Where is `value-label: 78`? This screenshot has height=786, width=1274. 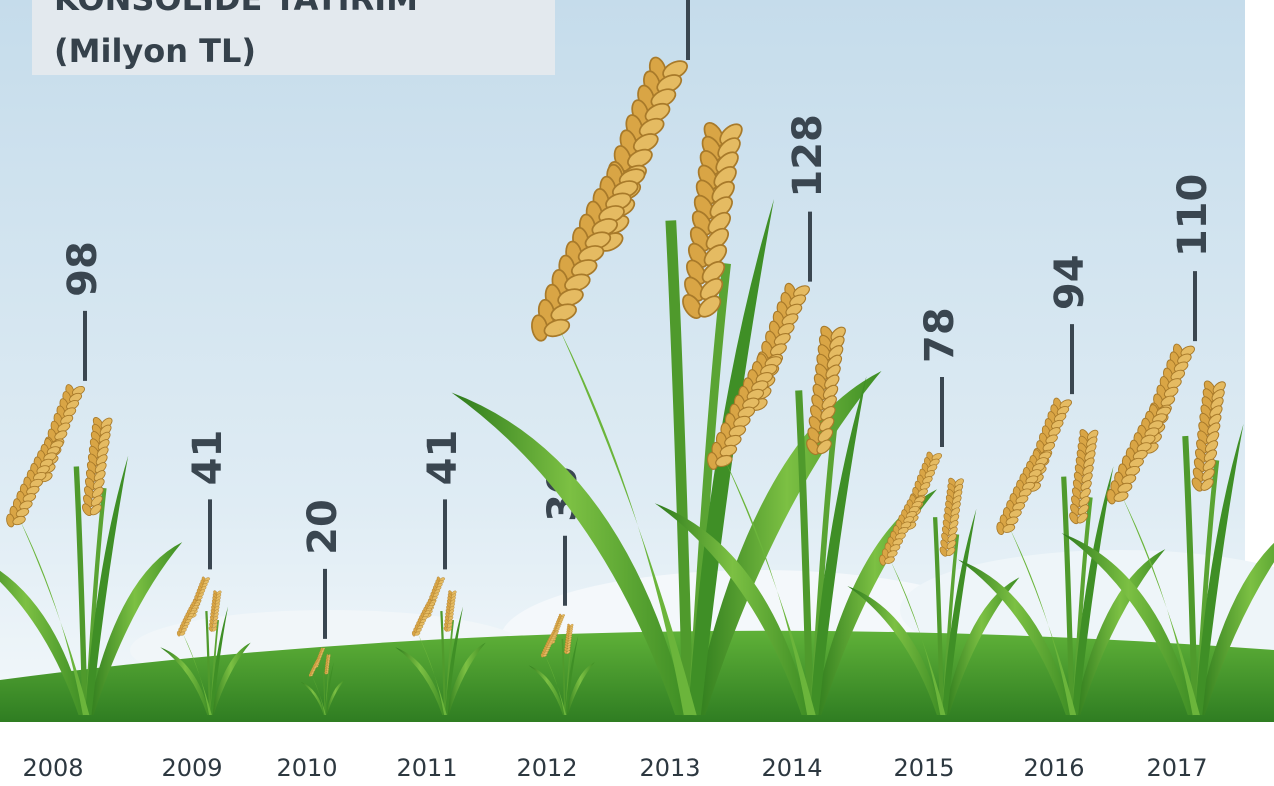
value-label: 78 is located at coordinates (940, 335).